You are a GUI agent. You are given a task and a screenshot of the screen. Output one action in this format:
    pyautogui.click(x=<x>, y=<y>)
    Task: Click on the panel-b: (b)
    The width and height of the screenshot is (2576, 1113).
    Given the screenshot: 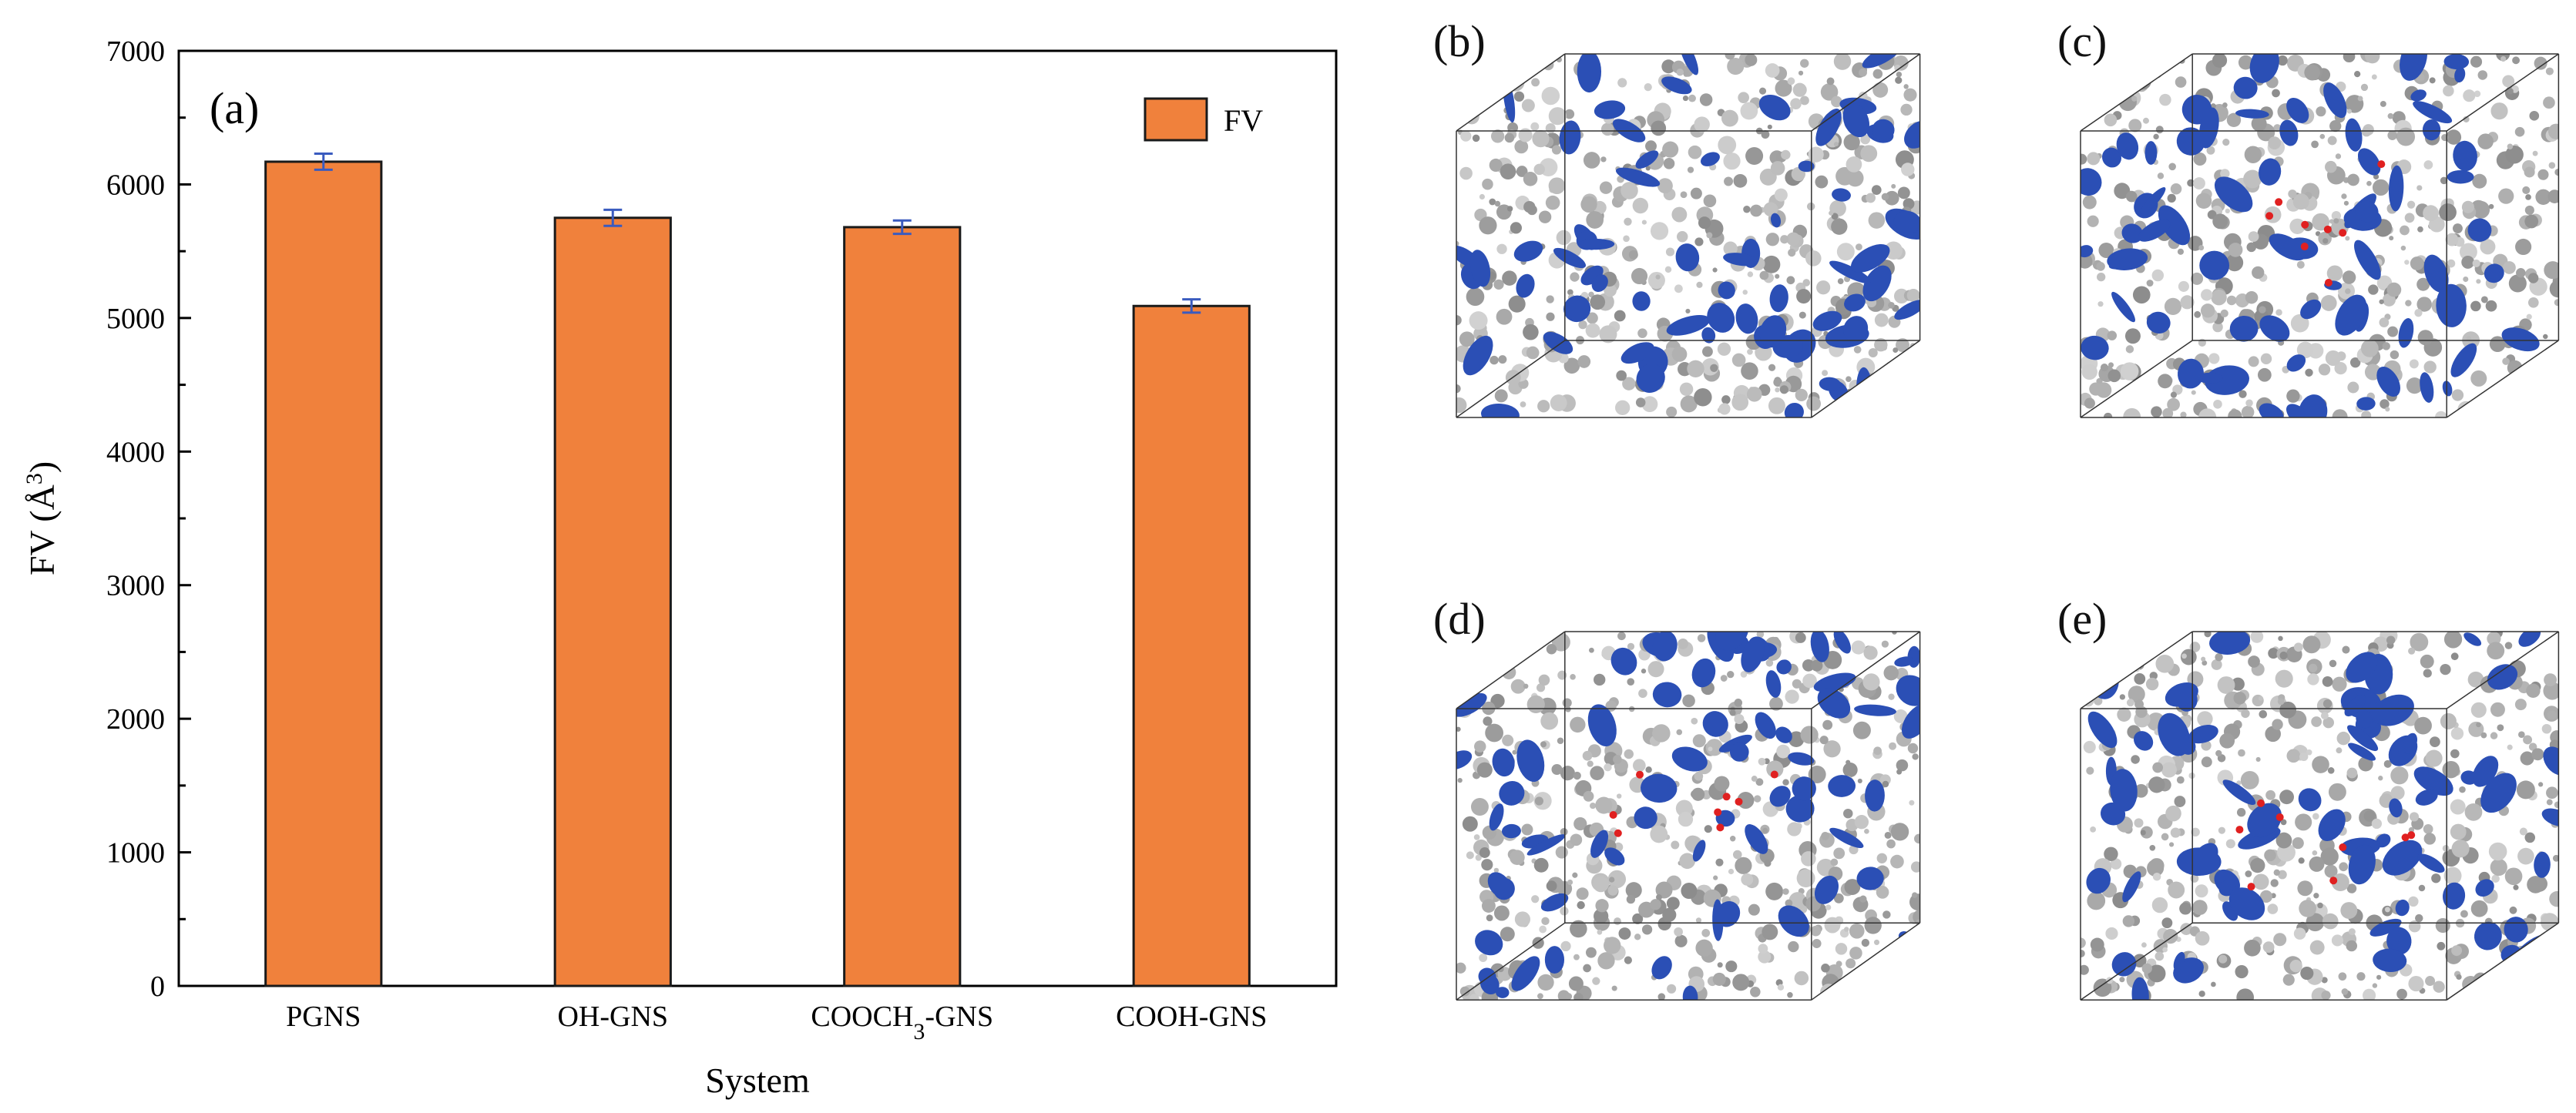 What is the action you would take?
    pyautogui.click(x=1679, y=247)
    